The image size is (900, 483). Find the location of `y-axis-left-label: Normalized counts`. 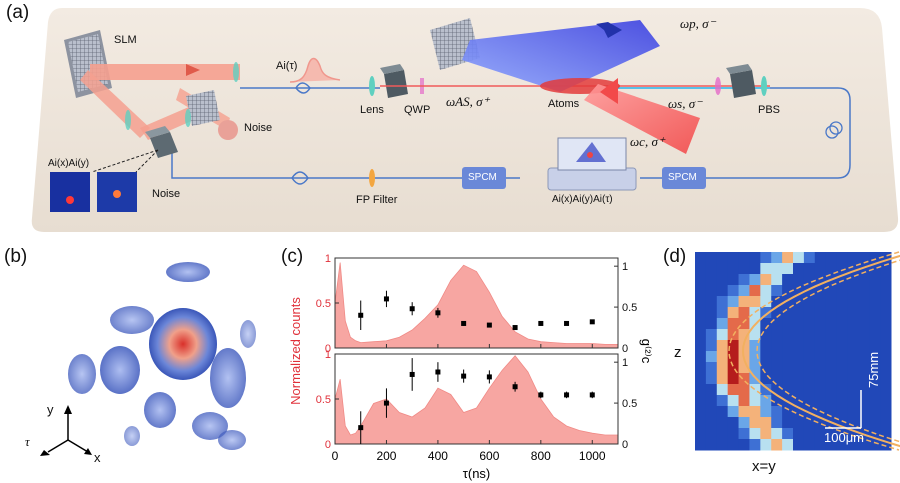

y-axis-left-label: Normalized counts is located at coordinates (295, 351).